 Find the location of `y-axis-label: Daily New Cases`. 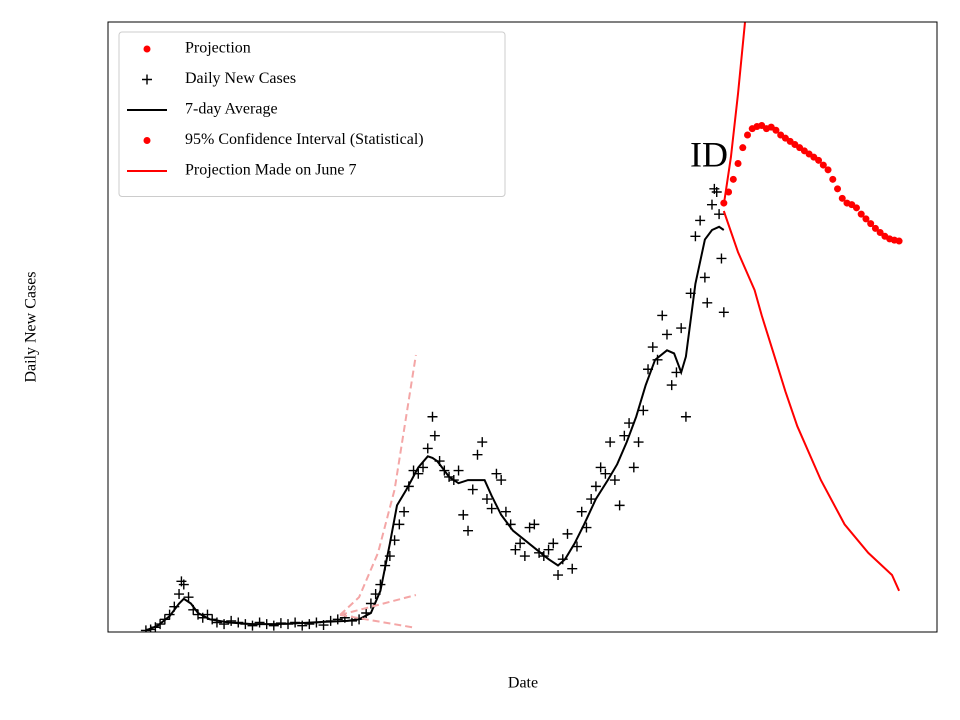

y-axis-label: Daily New Cases is located at coordinates (31, 326).